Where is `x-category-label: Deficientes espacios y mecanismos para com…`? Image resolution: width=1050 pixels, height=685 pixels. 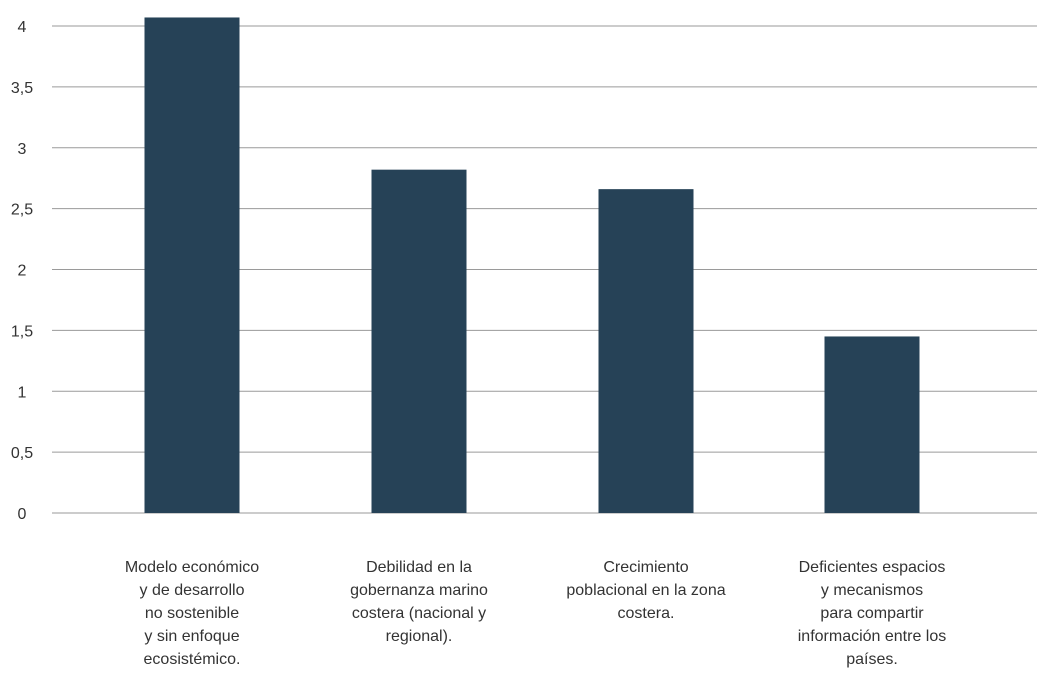
x-category-label: Deficientes espacios y mecanismos para com… is located at coordinates (872, 613).